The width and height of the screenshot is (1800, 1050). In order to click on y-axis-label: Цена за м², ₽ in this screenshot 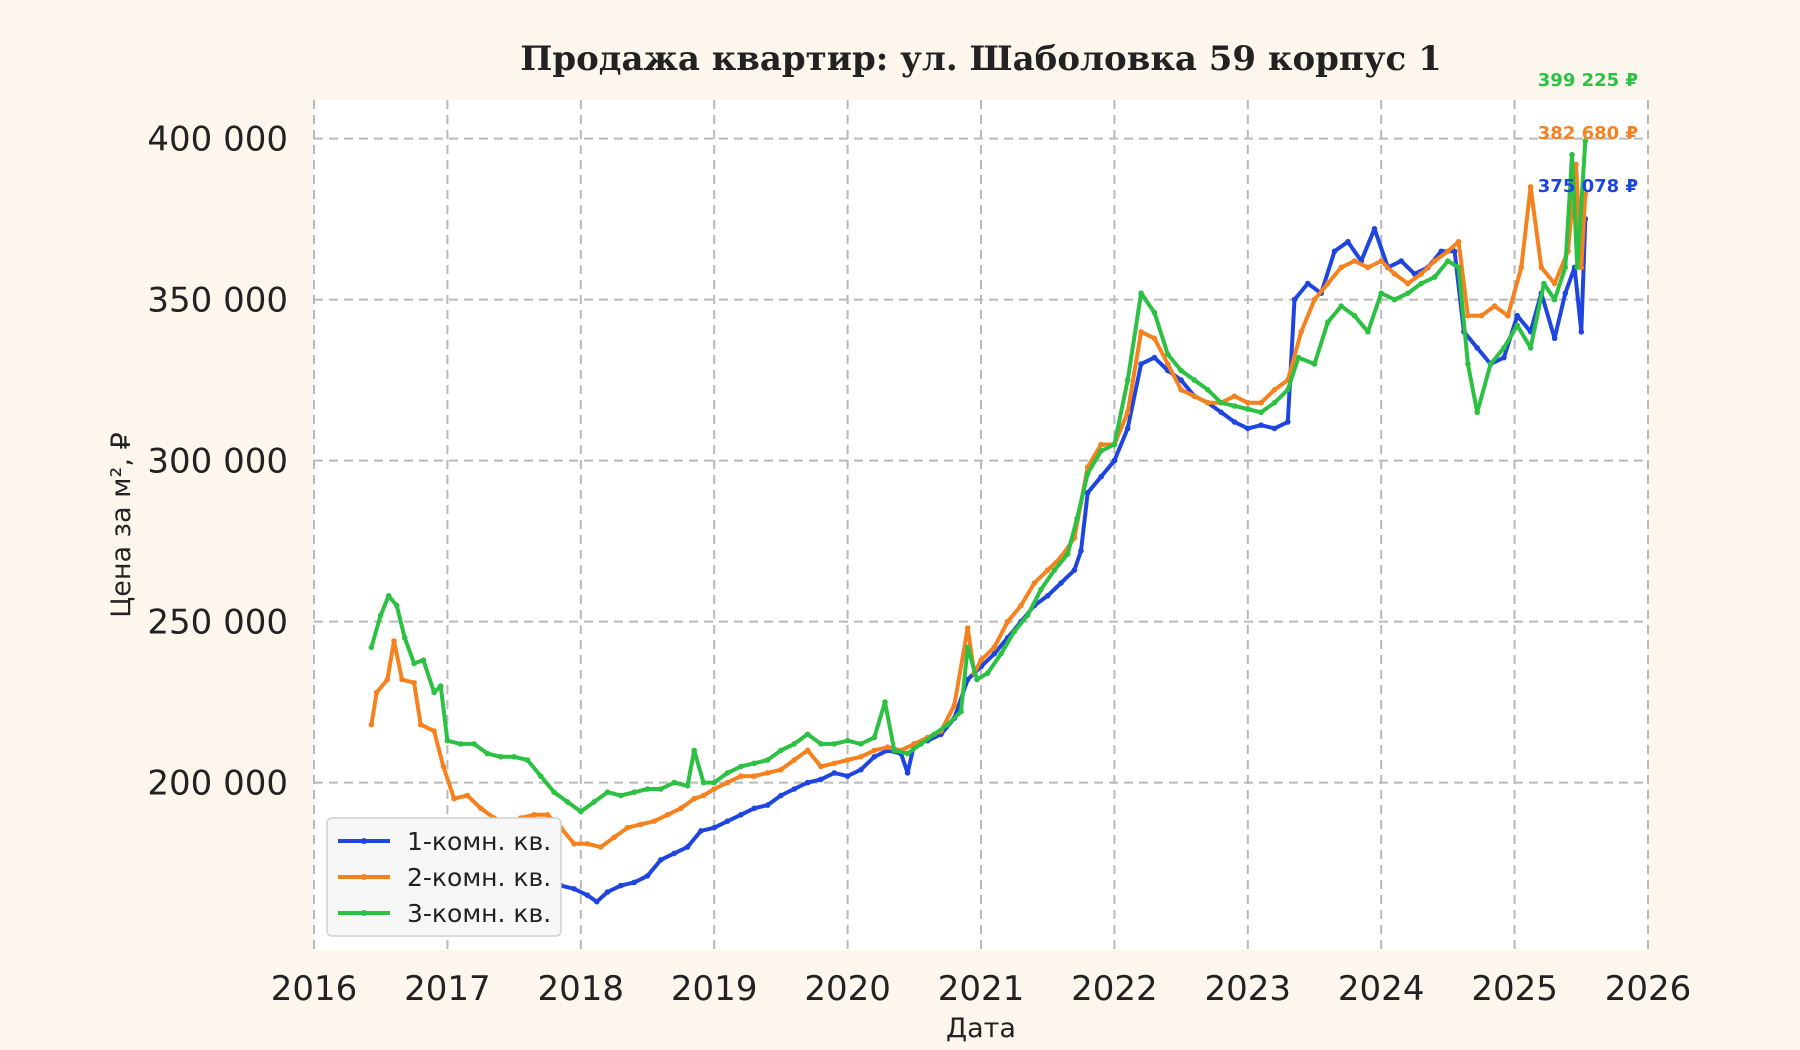, I will do `click(121, 524)`.